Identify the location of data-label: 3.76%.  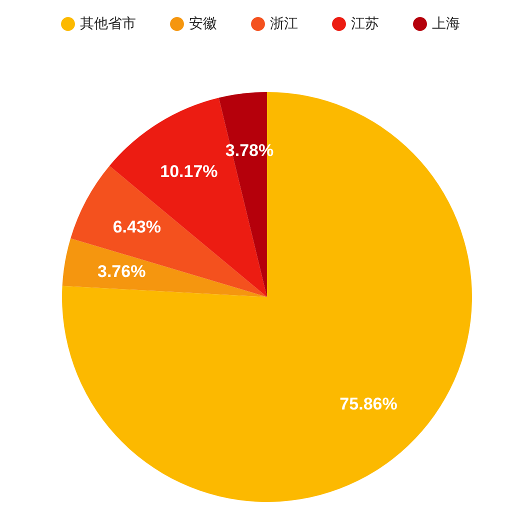
(121, 272).